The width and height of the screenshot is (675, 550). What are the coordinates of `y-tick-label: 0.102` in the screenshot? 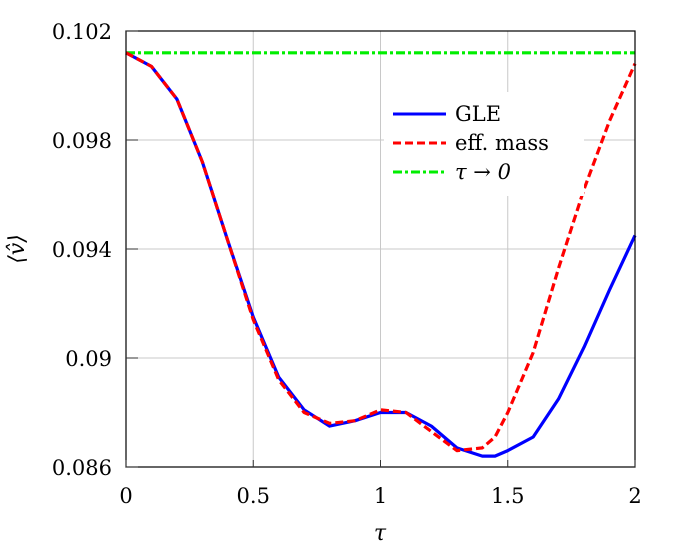 It's located at (82, 32).